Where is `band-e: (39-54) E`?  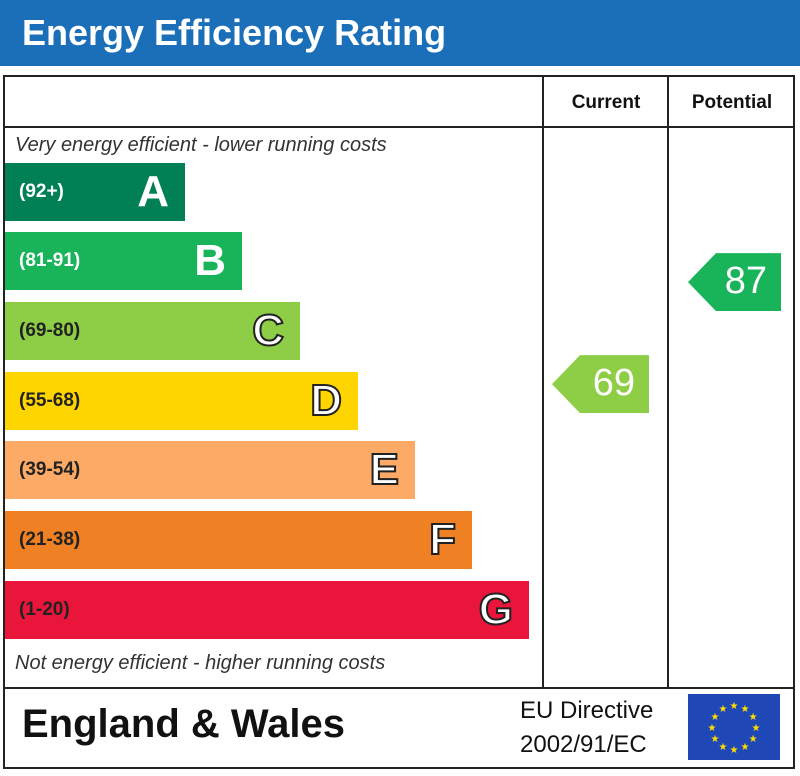
band-e: (39-54) E is located at coordinates (210, 470).